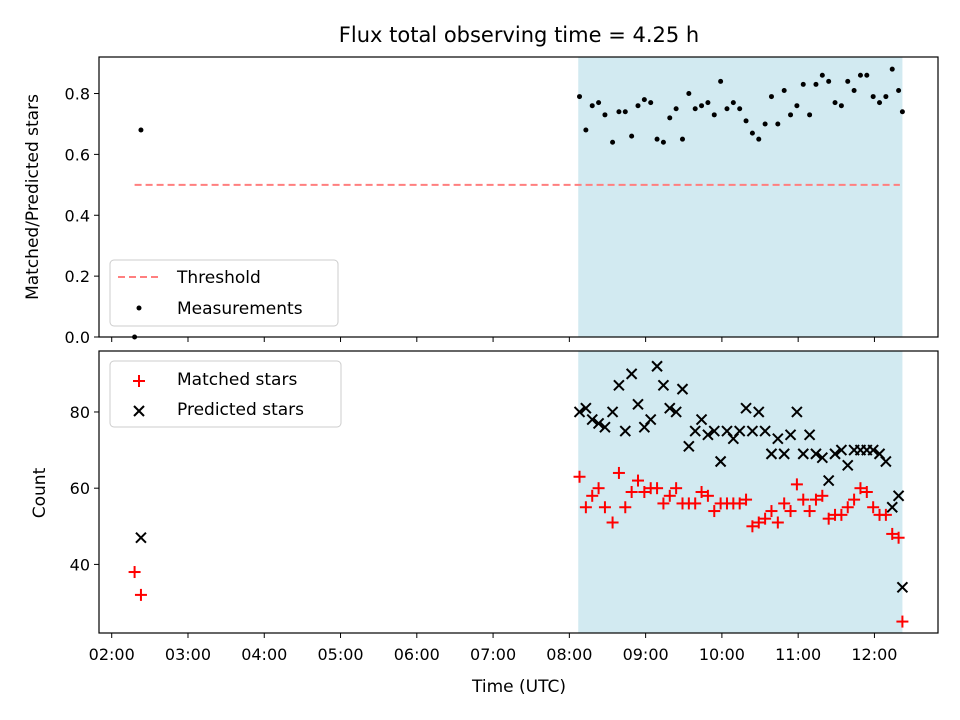  Describe the element at coordinates (139, 308) in the screenshot. I see `legend-measurements-swatch` at that location.